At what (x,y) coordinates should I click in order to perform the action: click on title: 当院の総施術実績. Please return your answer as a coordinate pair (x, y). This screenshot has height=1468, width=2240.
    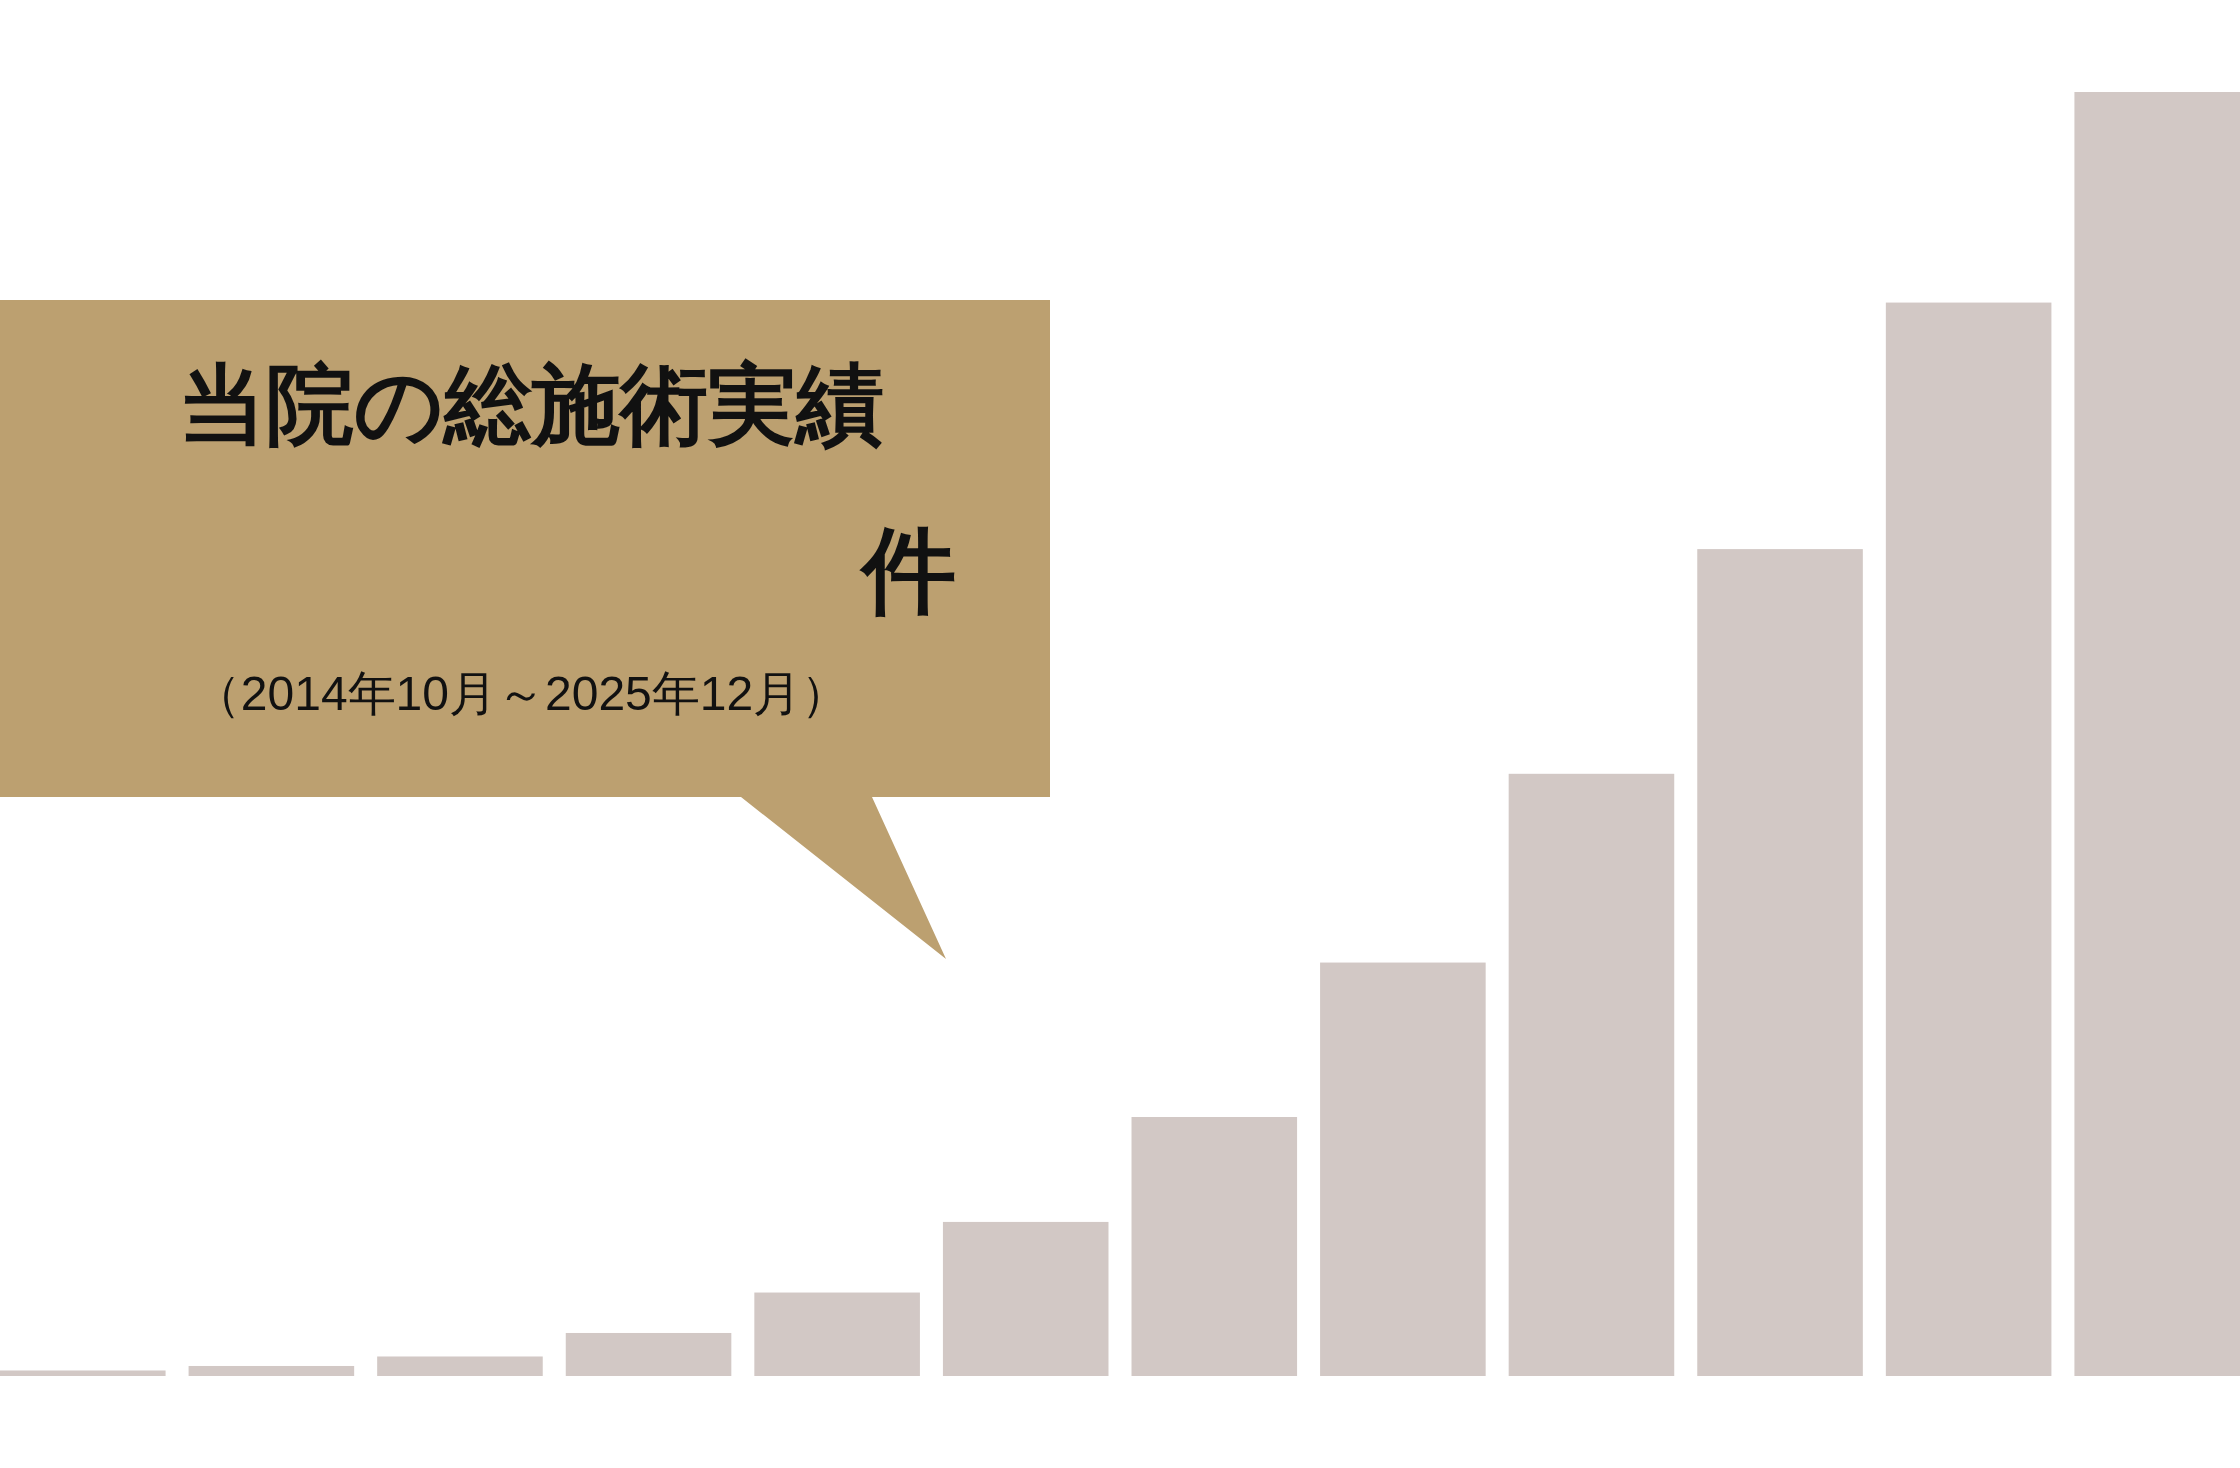
    Looking at the image, I should click on (531, 404).